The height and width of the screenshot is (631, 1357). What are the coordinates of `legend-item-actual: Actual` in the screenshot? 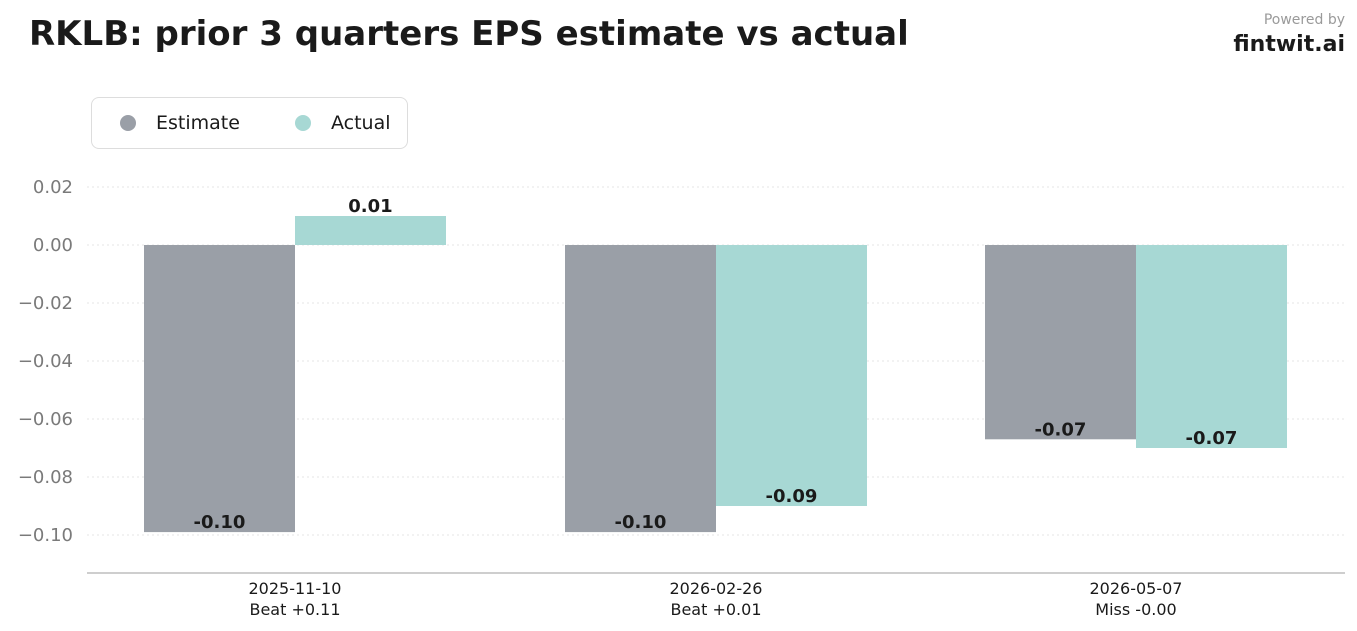 It's located at (343, 123).